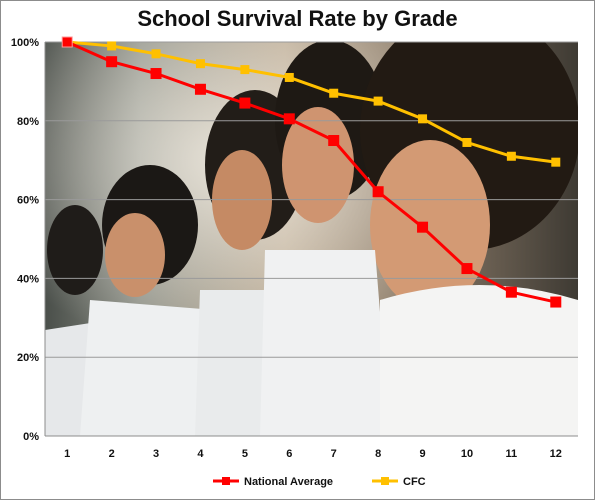  I want to click on x-tick-label: 3, so click(156, 454).